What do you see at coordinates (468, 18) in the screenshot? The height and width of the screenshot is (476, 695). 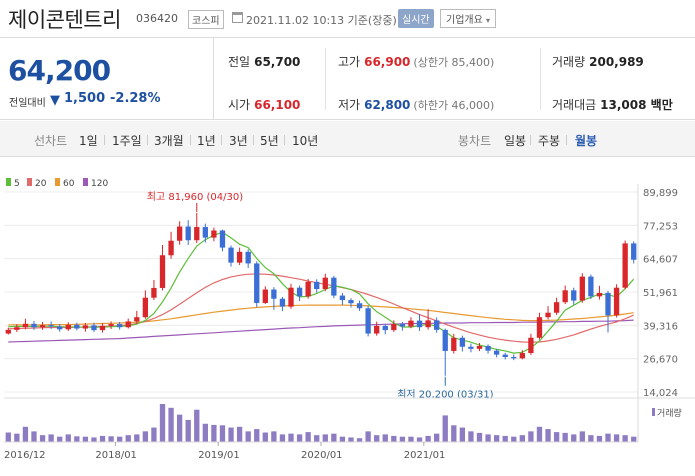 I see `company-info-button: 기업개요 ▾` at bounding box center [468, 18].